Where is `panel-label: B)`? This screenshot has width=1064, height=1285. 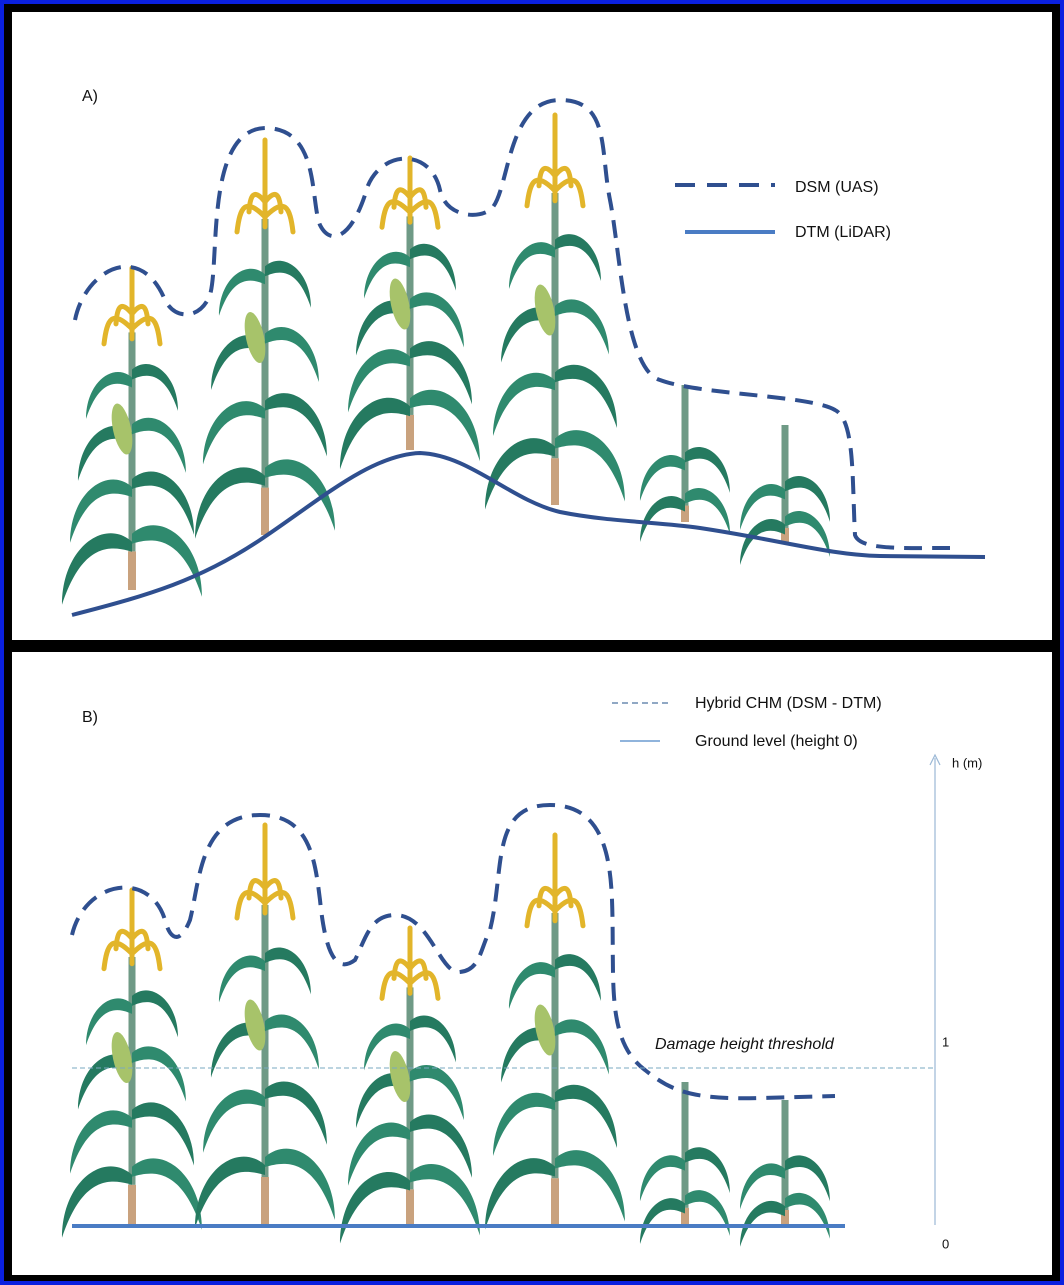
panel-label: B) is located at coordinates (90, 717).